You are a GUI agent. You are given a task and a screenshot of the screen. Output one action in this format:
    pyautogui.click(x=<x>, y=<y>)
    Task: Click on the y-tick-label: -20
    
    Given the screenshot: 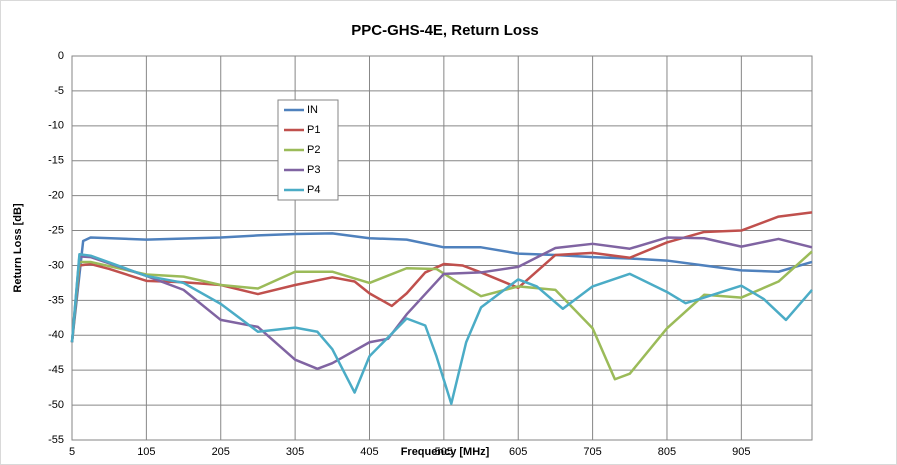 What is the action you would take?
    pyautogui.click(x=56, y=196)
    